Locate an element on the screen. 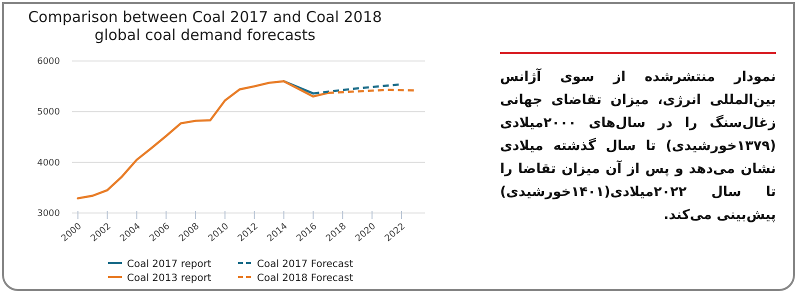  legend-label: Coal 2018 Forecast is located at coordinates (305, 278).